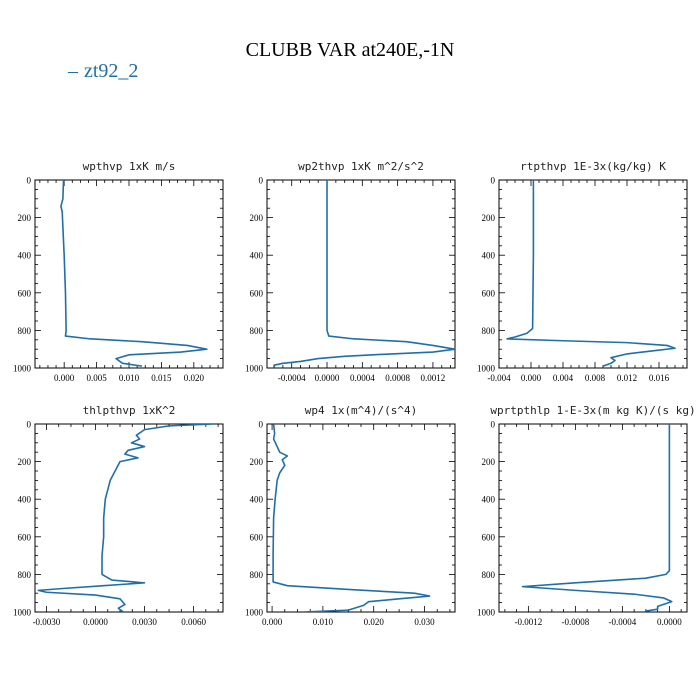 Image resolution: width=700 pixels, height=700 pixels. I want to click on x-tick-label: -0.004, so click(499, 378).